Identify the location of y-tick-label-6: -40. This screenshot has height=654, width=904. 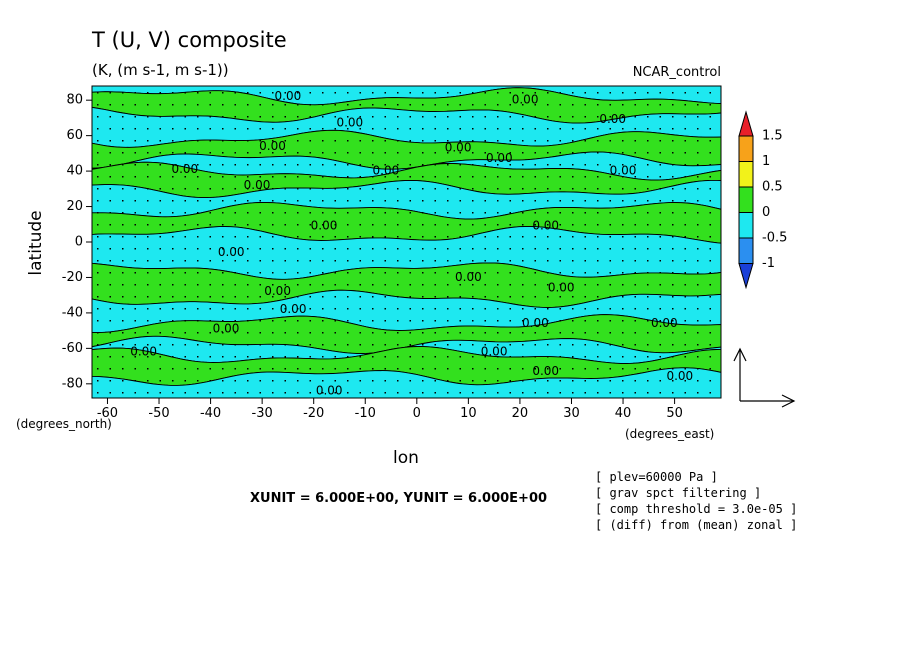
(72, 312).